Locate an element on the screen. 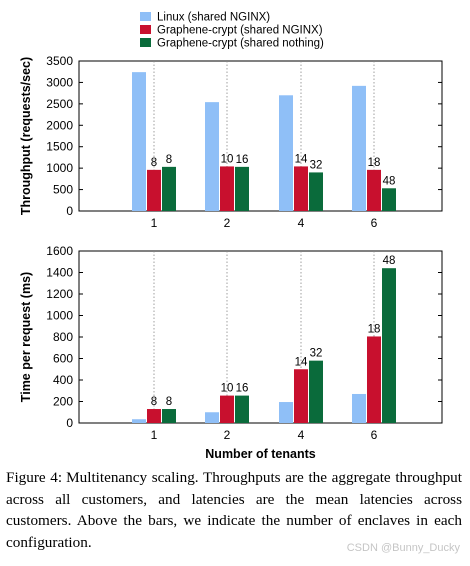  chart1-ytick-label-7: 3000 is located at coordinates (59, 82).